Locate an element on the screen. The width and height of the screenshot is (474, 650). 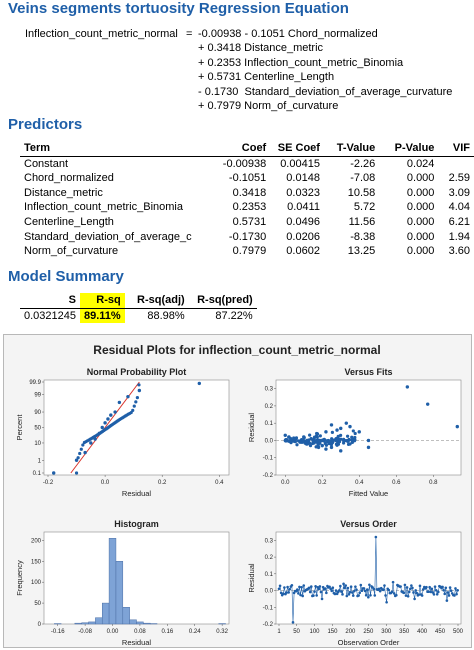
predictors-cell: 0.0206 is located at coordinates (303, 236).